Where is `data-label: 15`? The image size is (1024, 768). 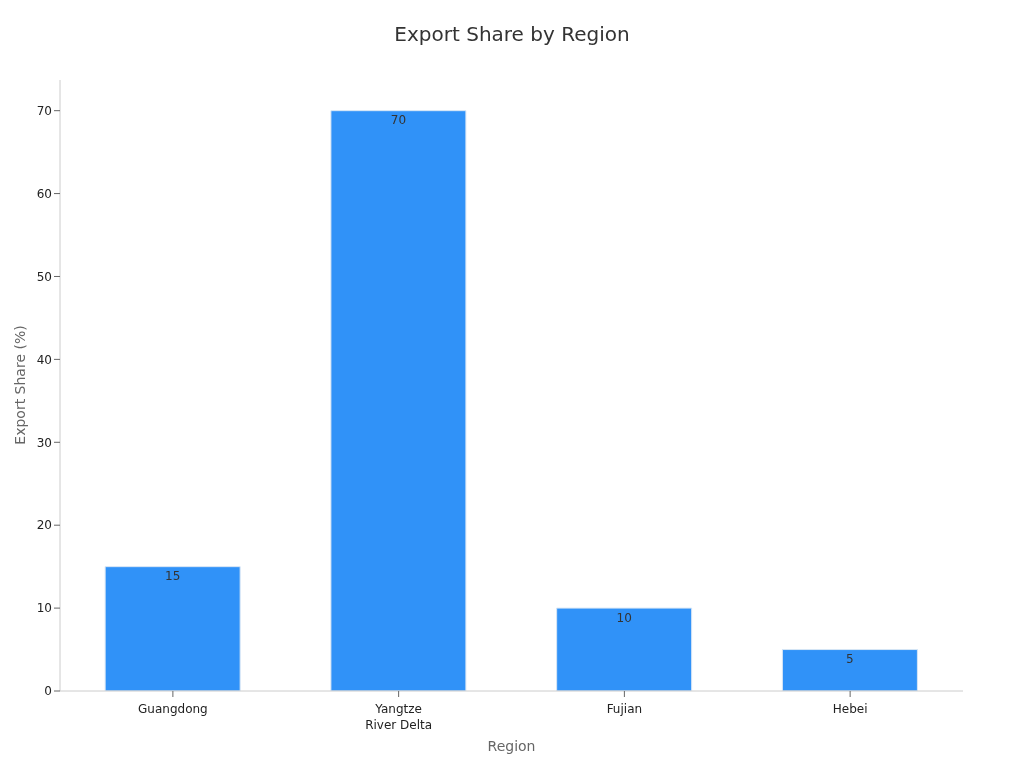
data-label: 15 is located at coordinates (173, 576).